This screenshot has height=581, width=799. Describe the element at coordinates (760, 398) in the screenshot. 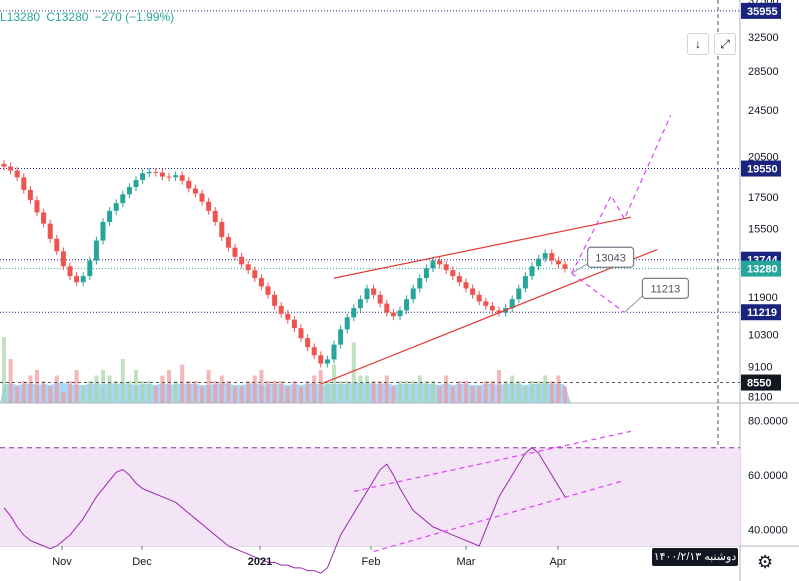

I see `price-tick: 8100` at that location.